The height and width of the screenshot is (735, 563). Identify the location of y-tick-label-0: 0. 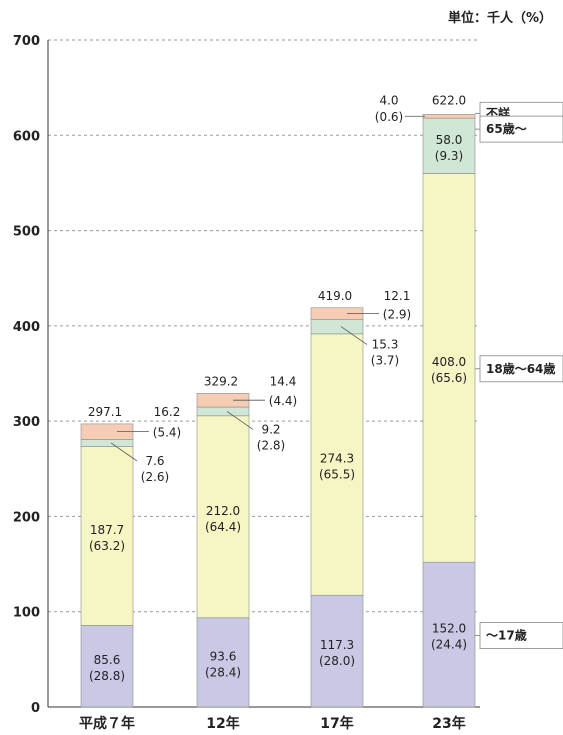
(35, 708).